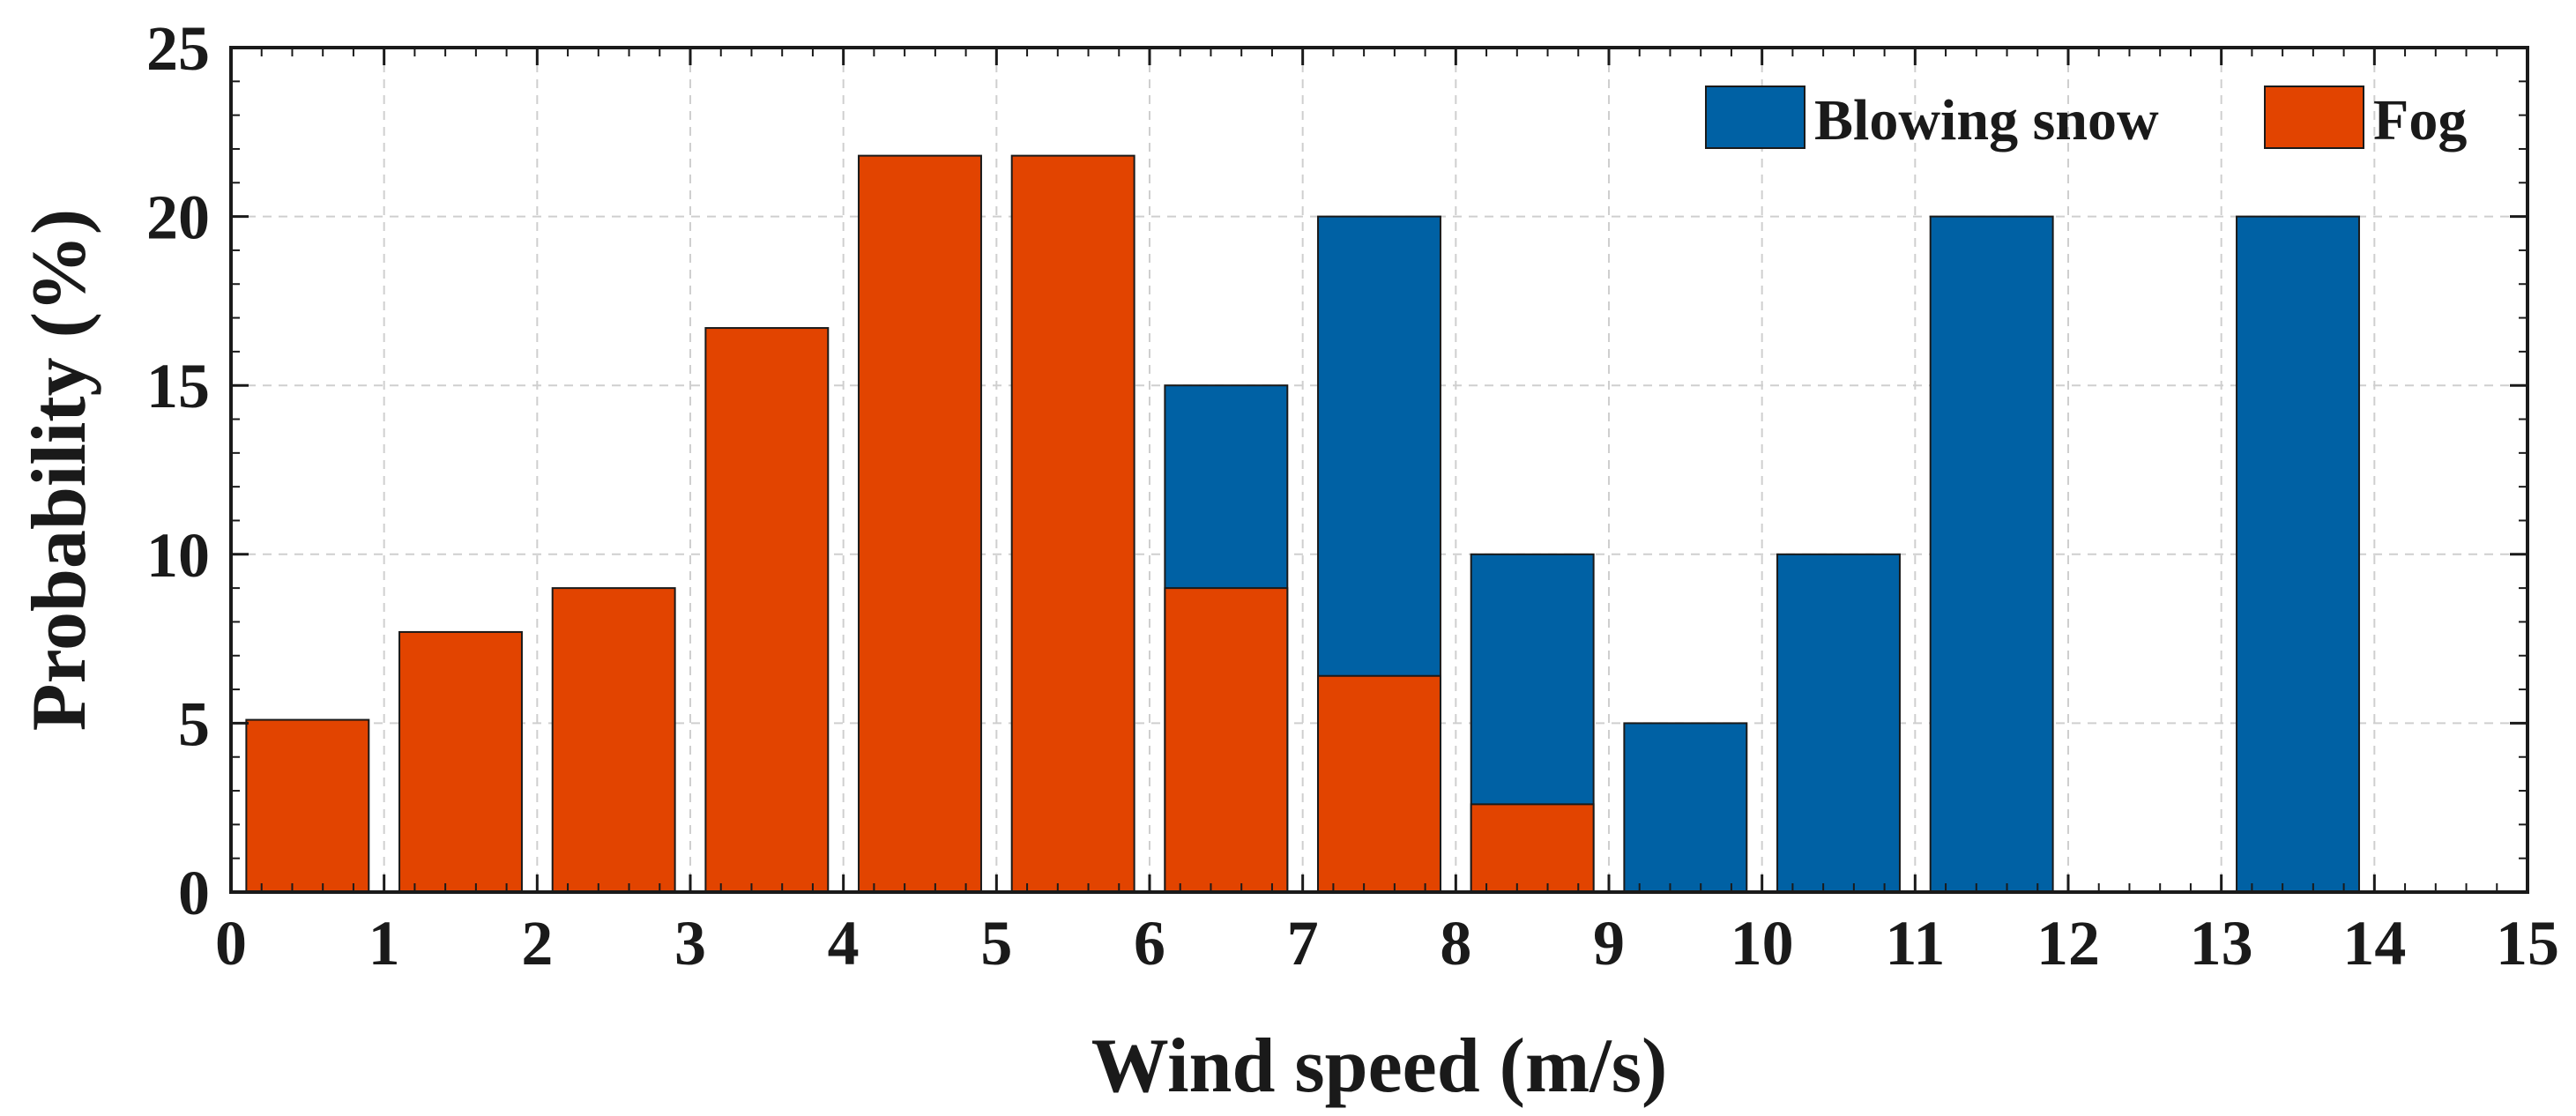 The image size is (2576, 1116). What do you see at coordinates (2374, 943) in the screenshot?
I see `x-tick-label-14: 14` at bounding box center [2374, 943].